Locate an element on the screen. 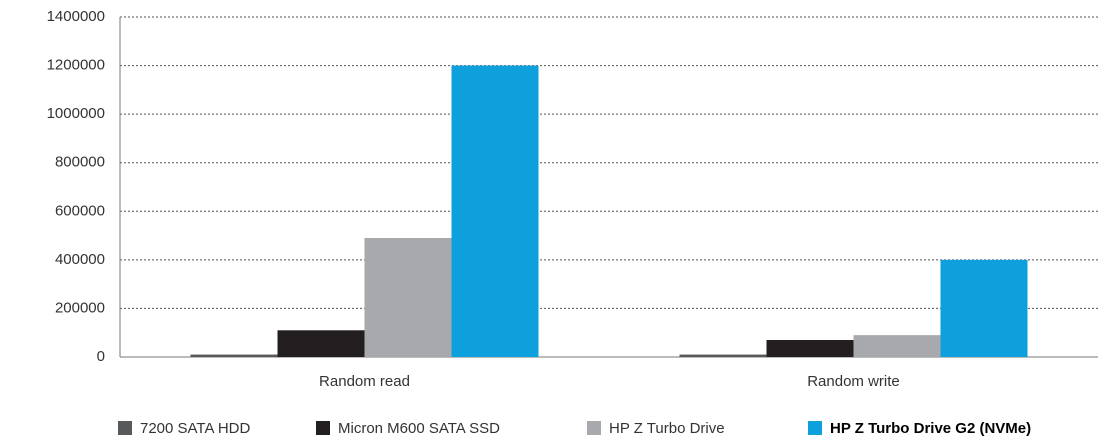 The width and height of the screenshot is (1112, 441). y-tick-label: 1200000 is located at coordinates (76, 65).